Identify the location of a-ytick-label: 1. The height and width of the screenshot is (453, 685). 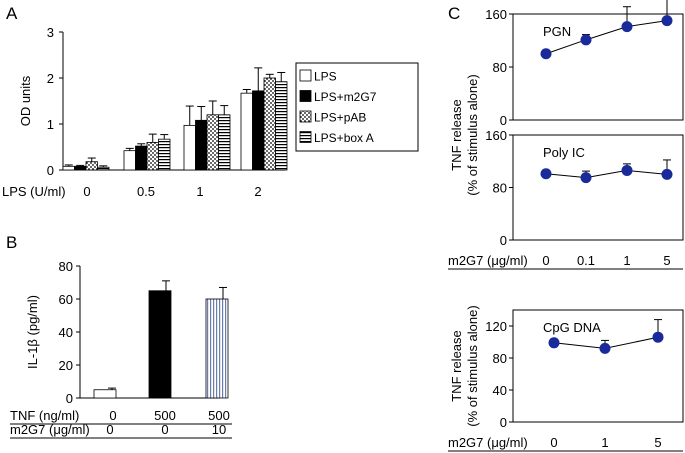
(50, 124).